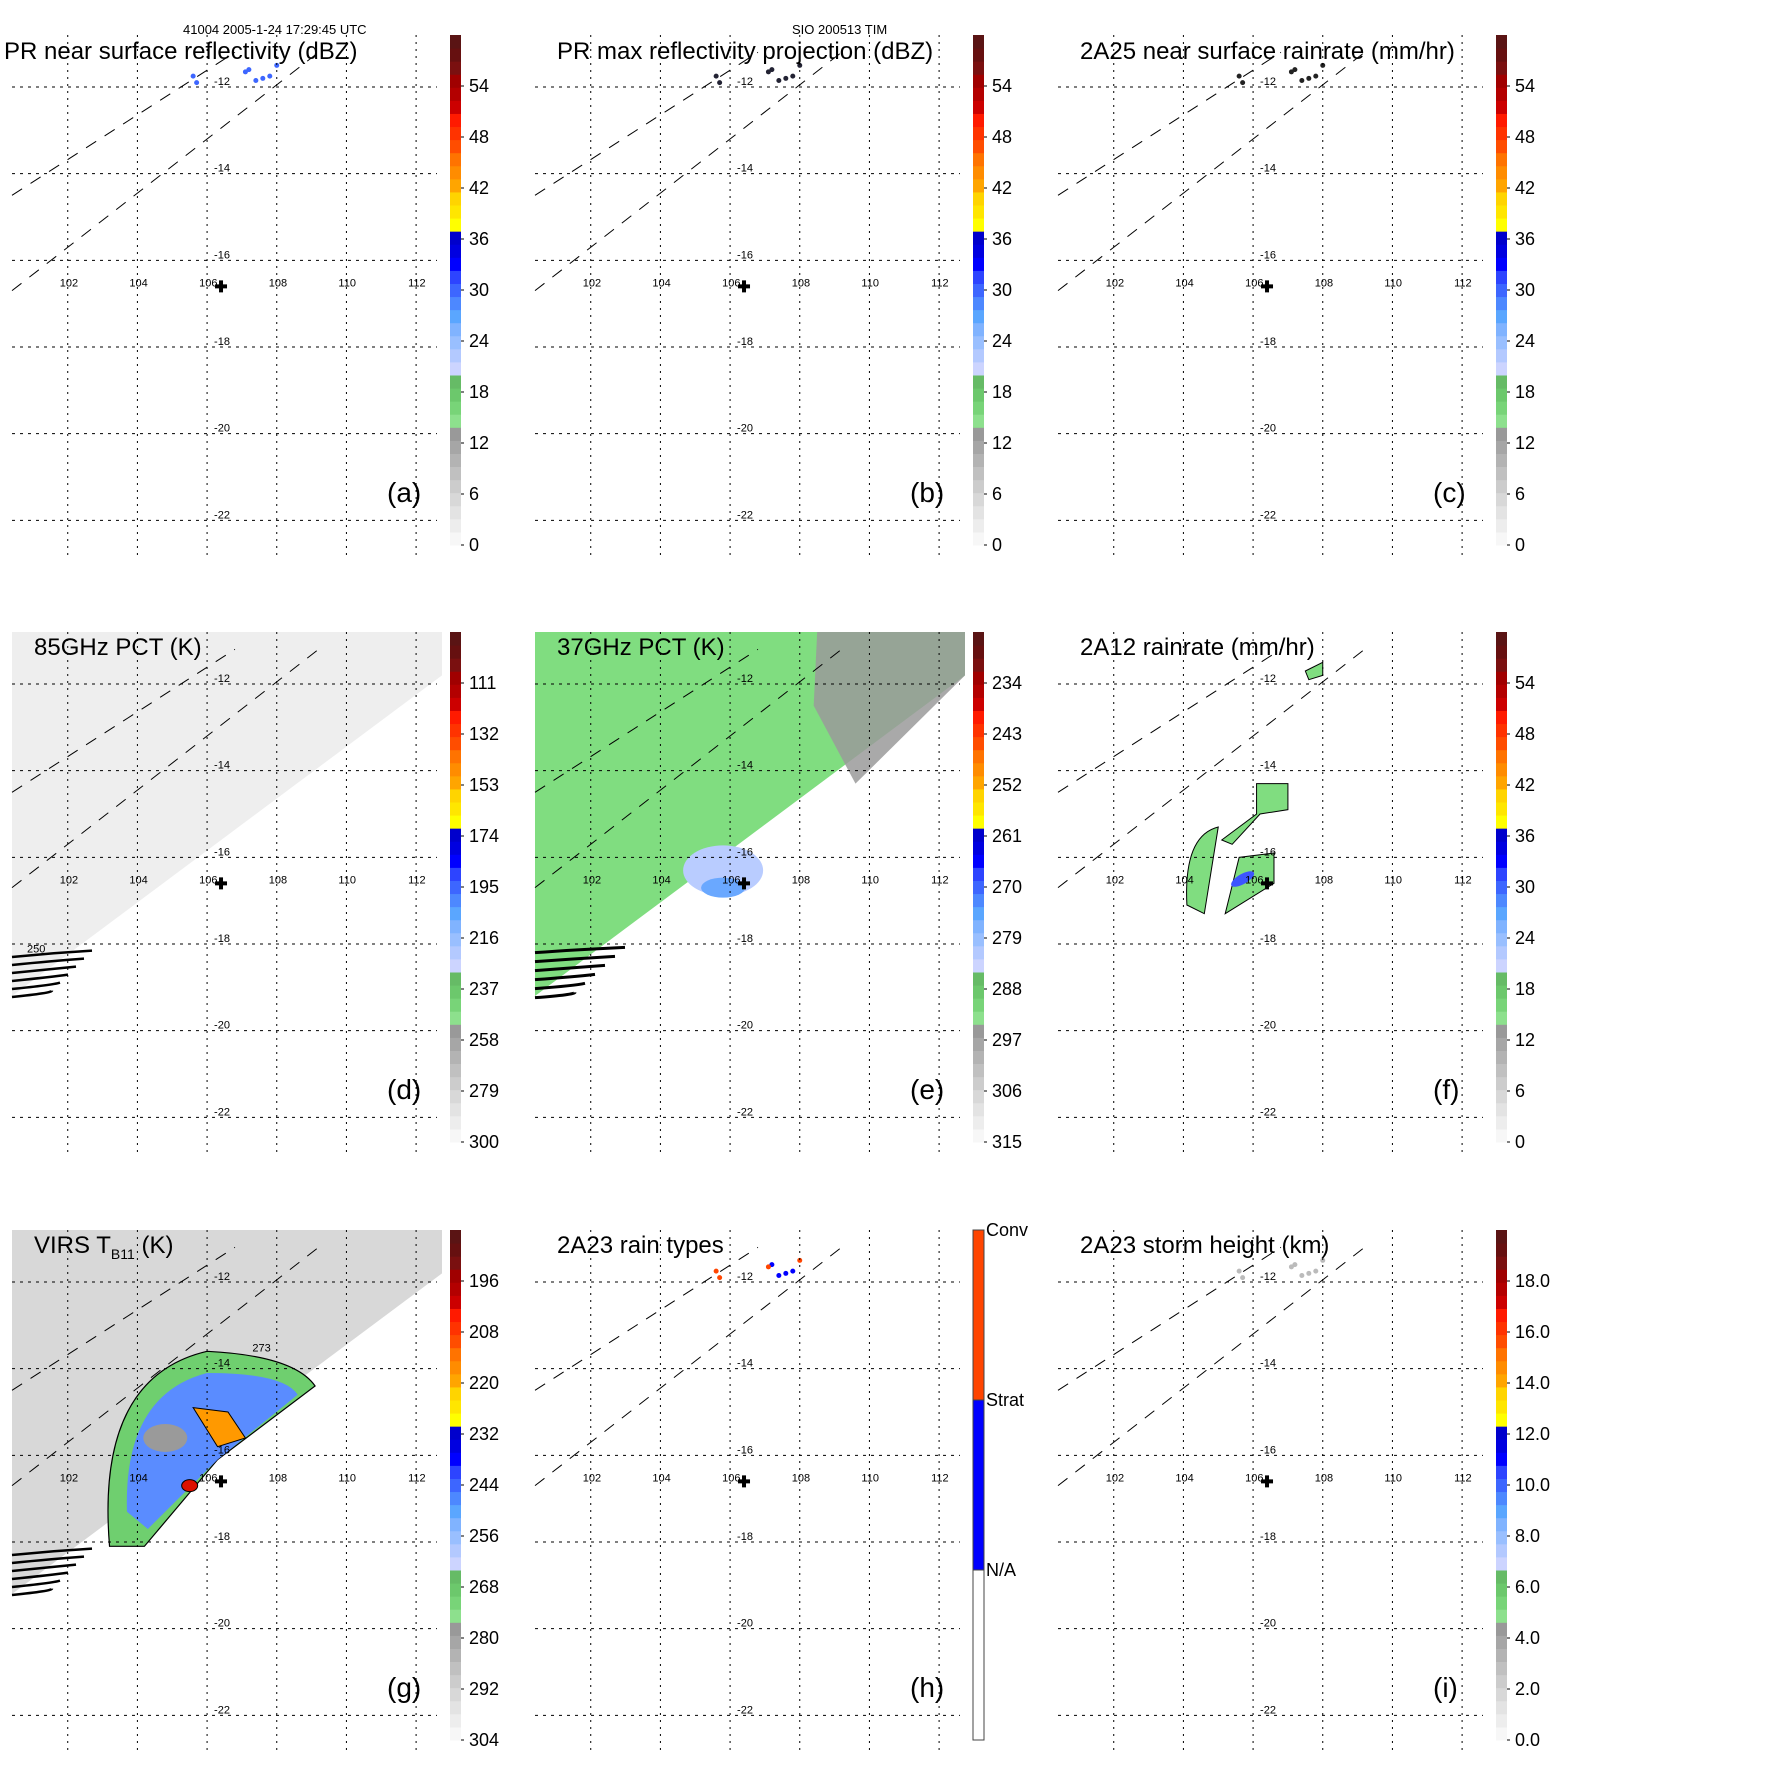 This screenshot has height=1790, width=1771. What do you see at coordinates (181, 51) in the screenshot?
I see `panel-title: PR near surface reflectivity (dBZ)` at bounding box center [181, 51].